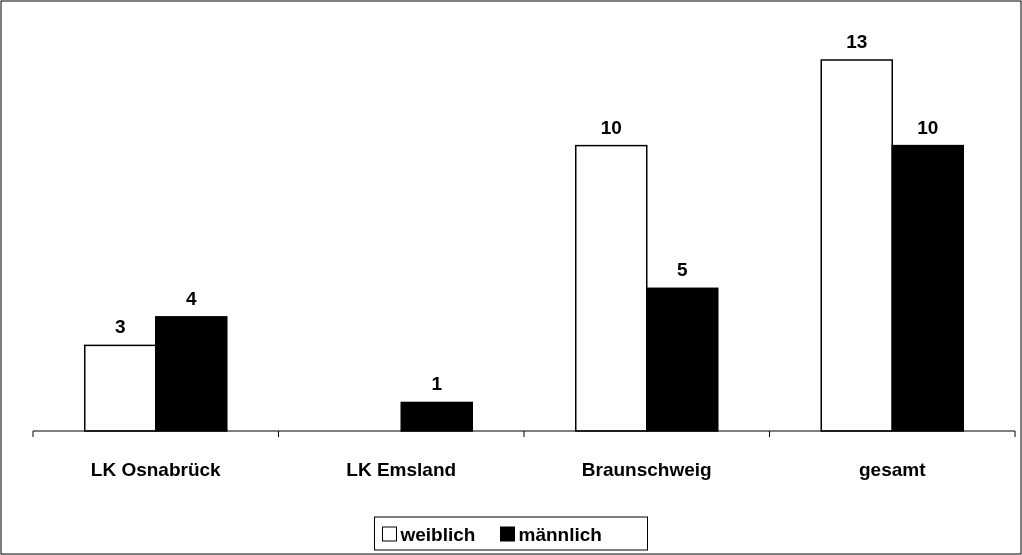 The image size is (1022, 555). Describe the element at coordinates (682, 270) in the screenshot. I see `data-label: 5` at that location.